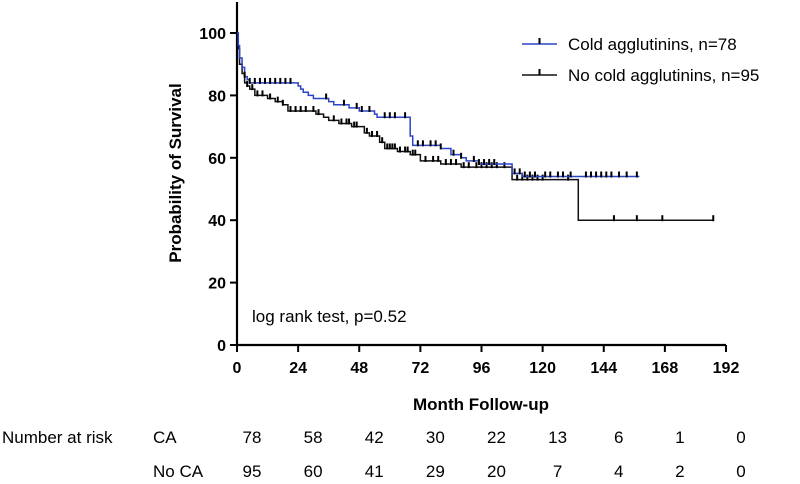  What do you see at coordinates (665, 368) in the screenshot?
I see `x-tick-label-168: 168` at bounding box center [665, 368].